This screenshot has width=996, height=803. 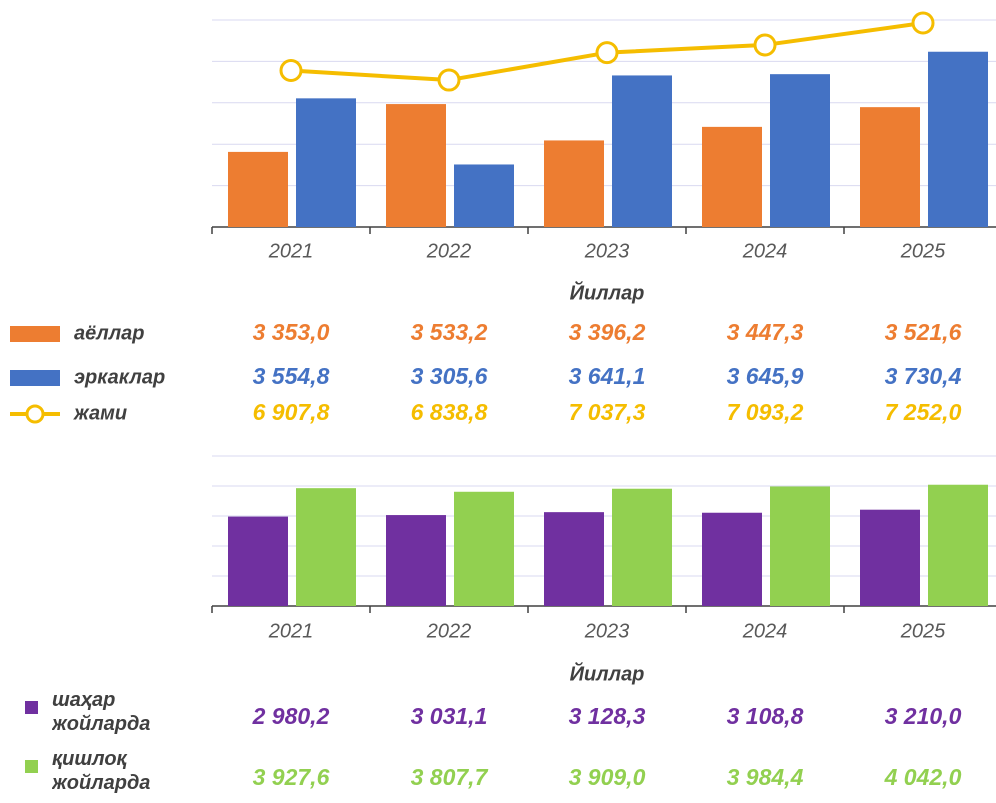 What do you see at coordinates (291, 376) in the screenshot?
I see `value-label: 3 554,8` at bounding box center [291, 376].